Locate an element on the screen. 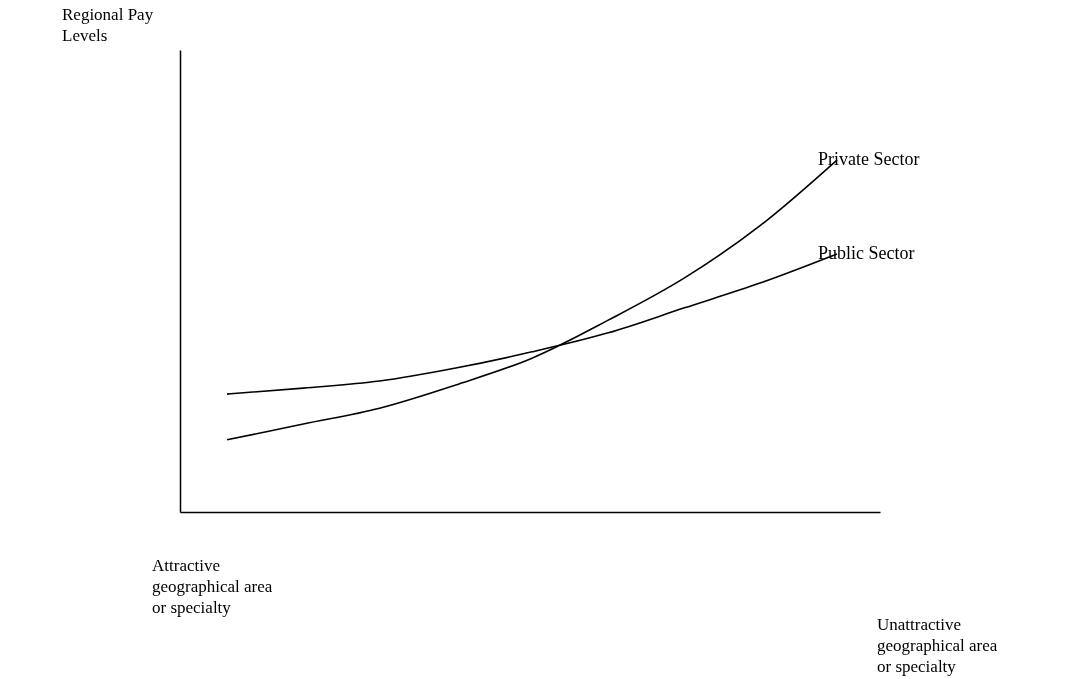 This screenshot has height=679, width=1068. series-label: Public Sector is located at coordinates (866, 252).